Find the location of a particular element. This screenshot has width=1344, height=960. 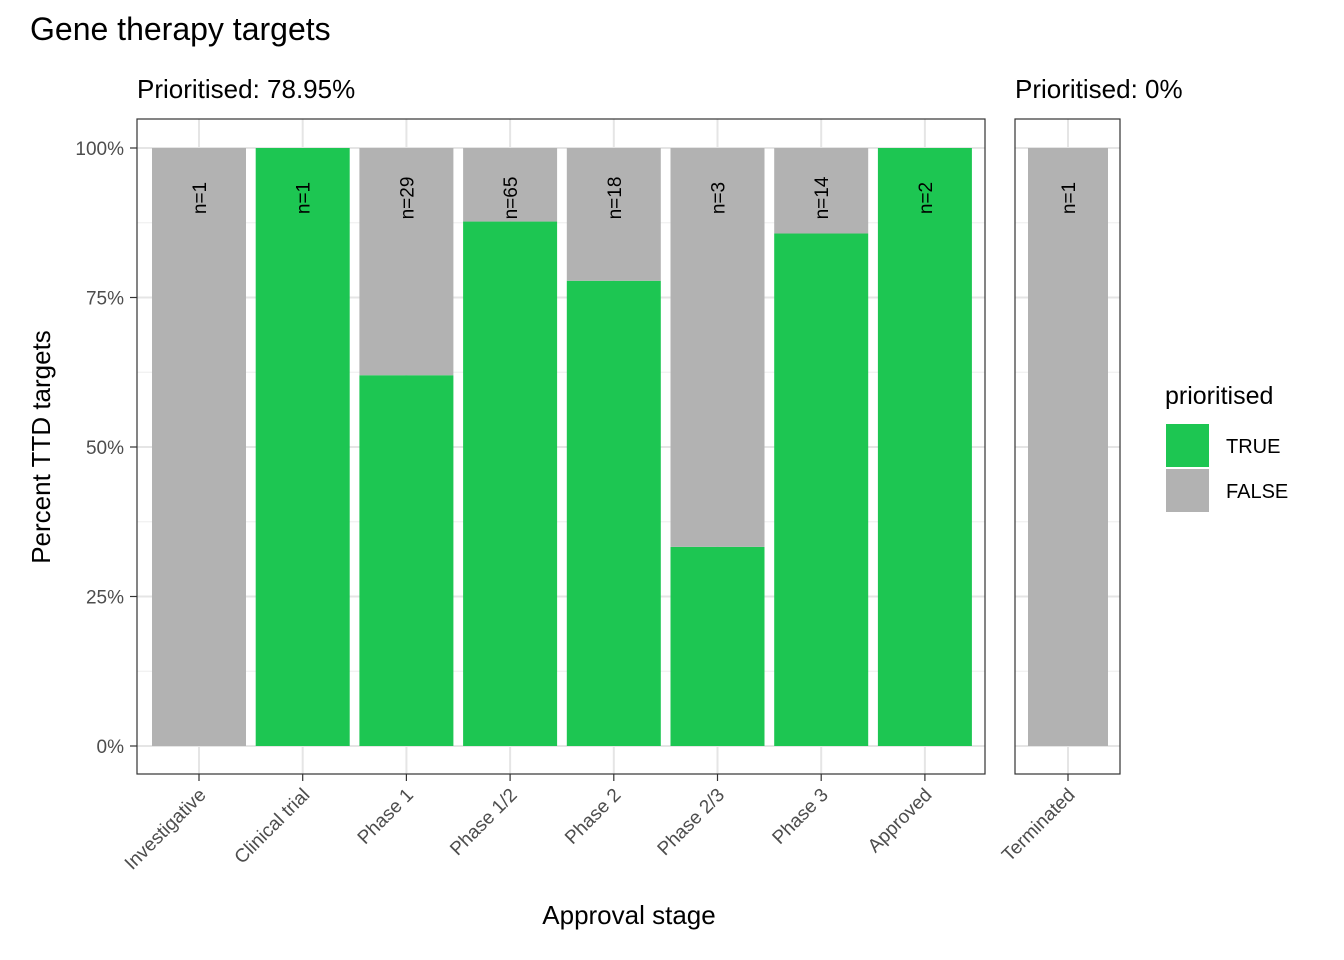

n-label: n=65 is located at coordinates (511, 198).